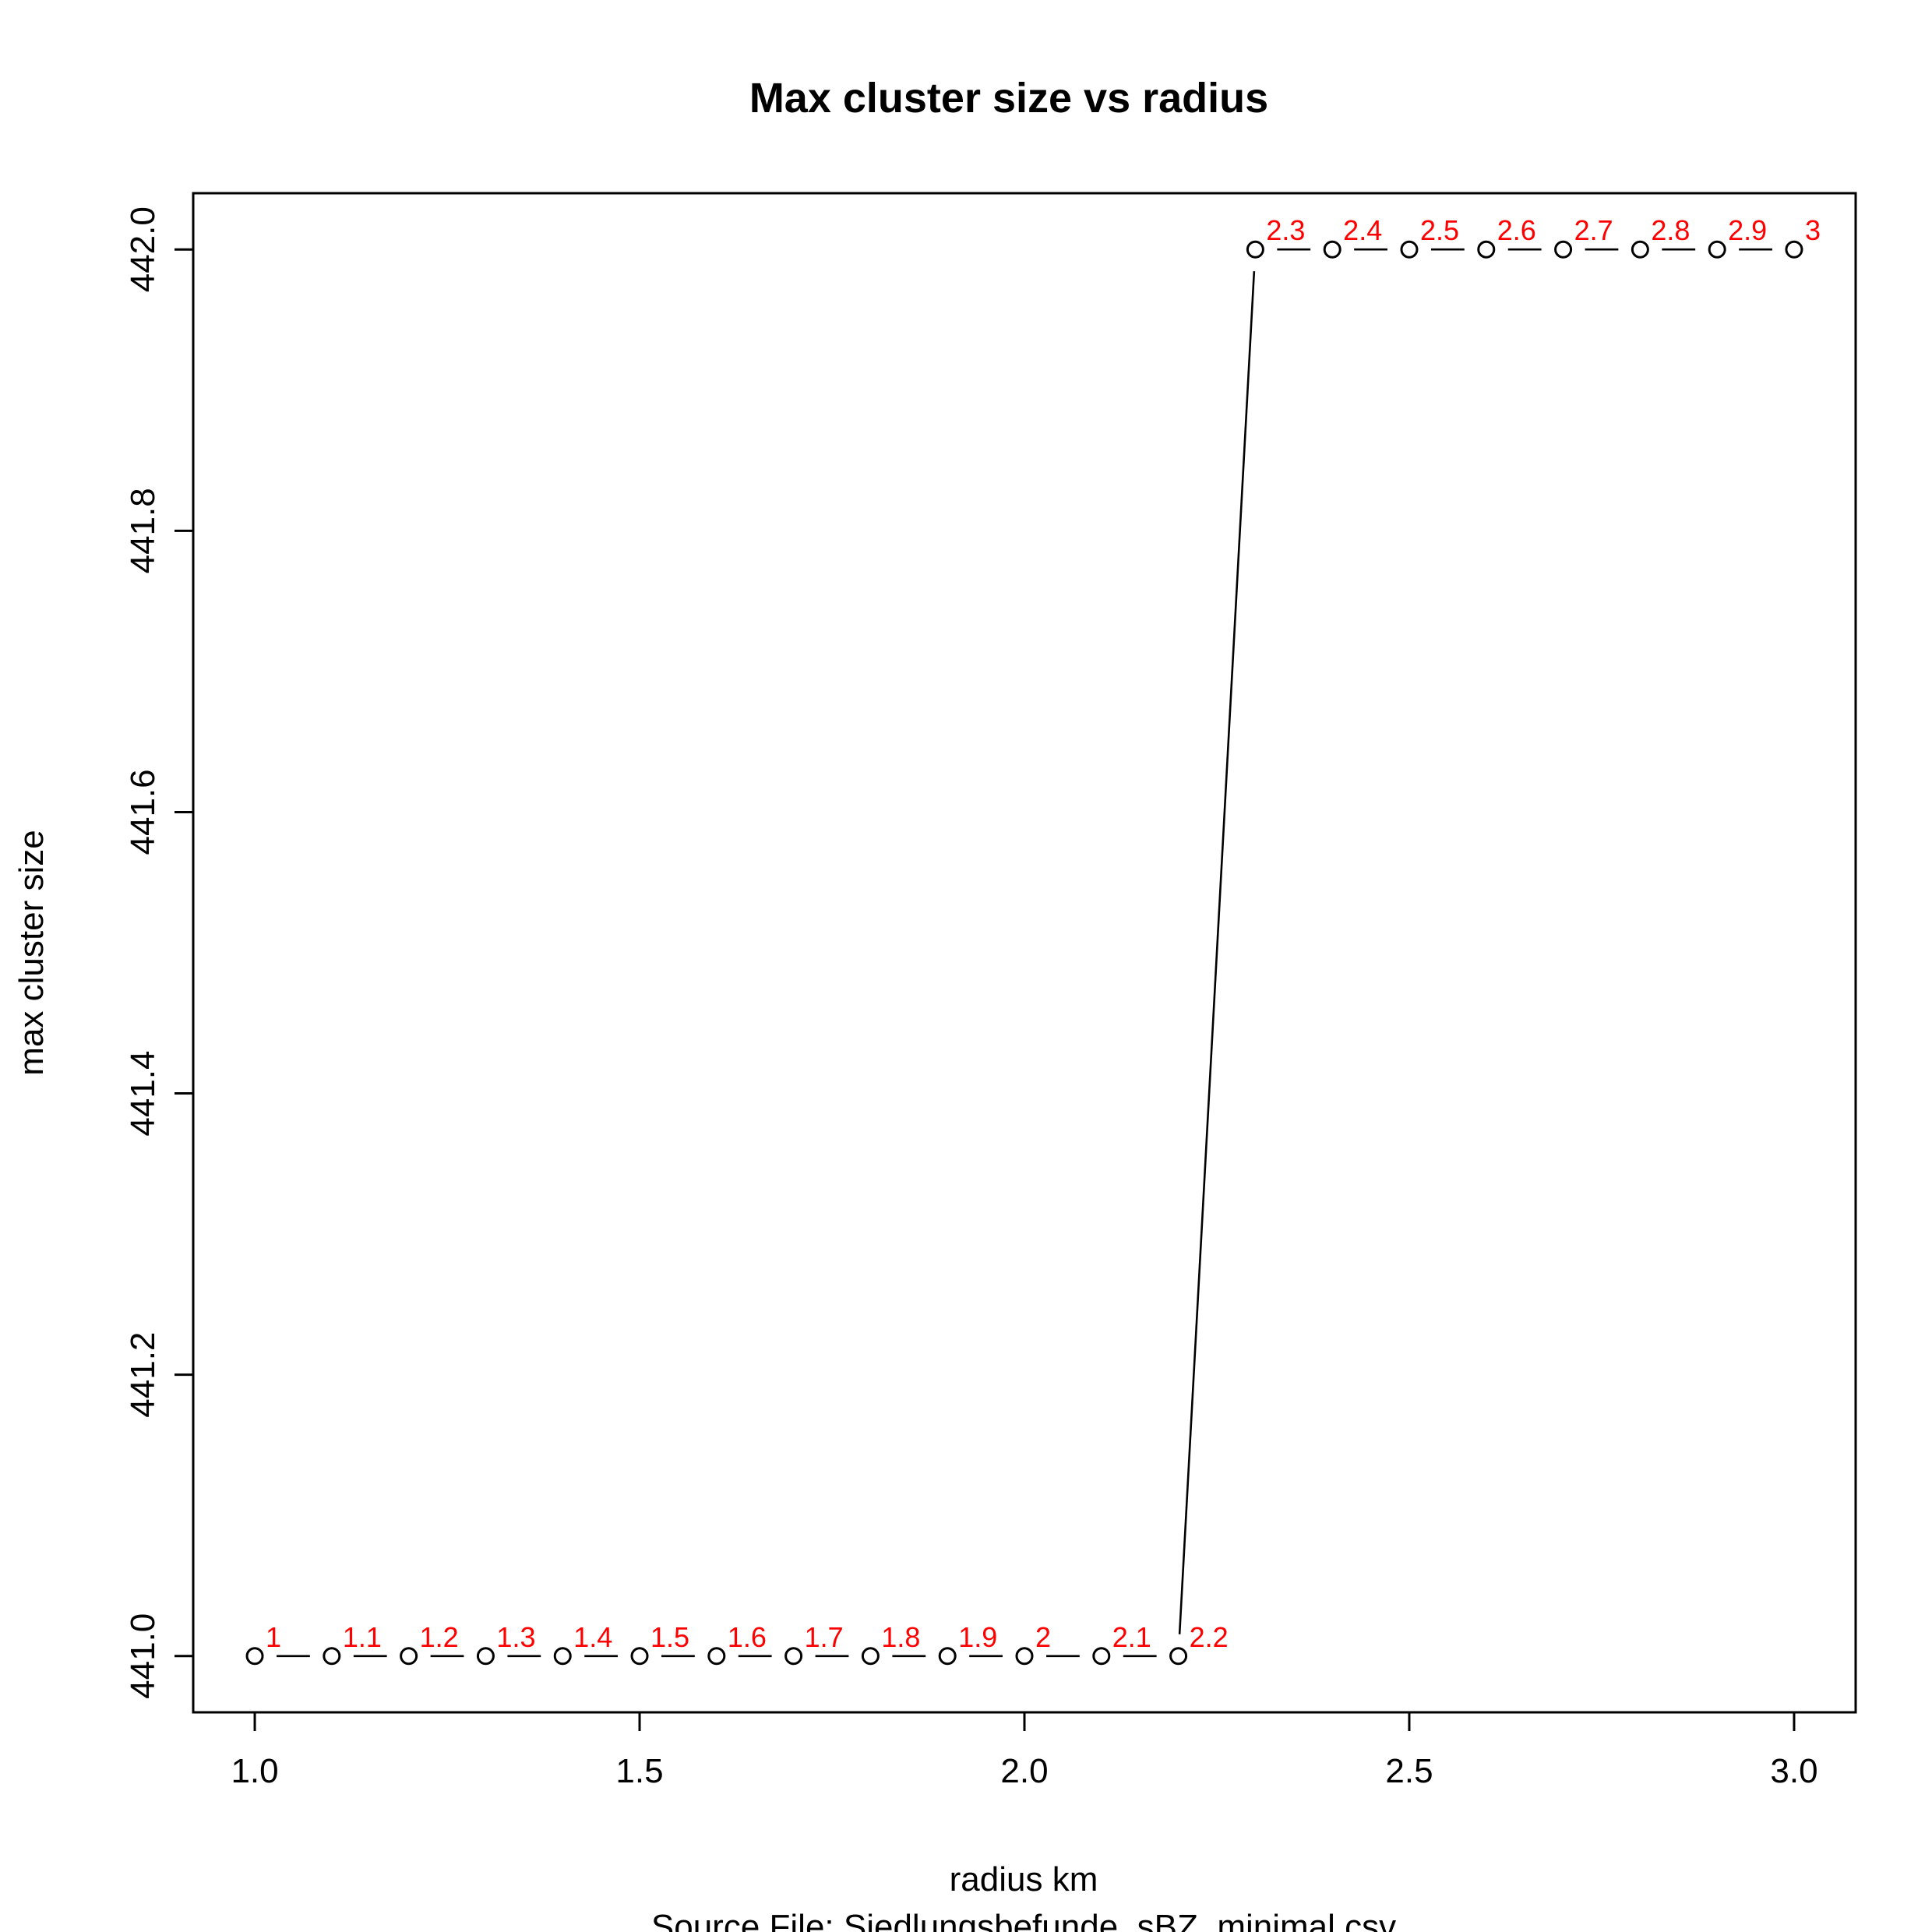 The height and width of the screenshot is (1932, 1932). What do you see at coordinates (639, 1771) in the screenshot?
I see `x-tick-label: 1.5` at bounding box center [639, 1771].